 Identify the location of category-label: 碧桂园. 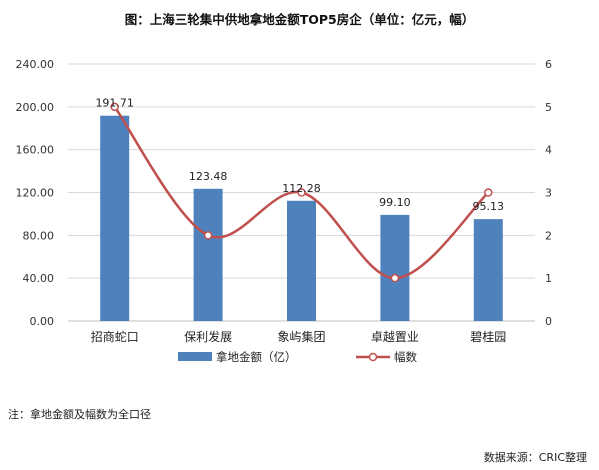
(488, 336).